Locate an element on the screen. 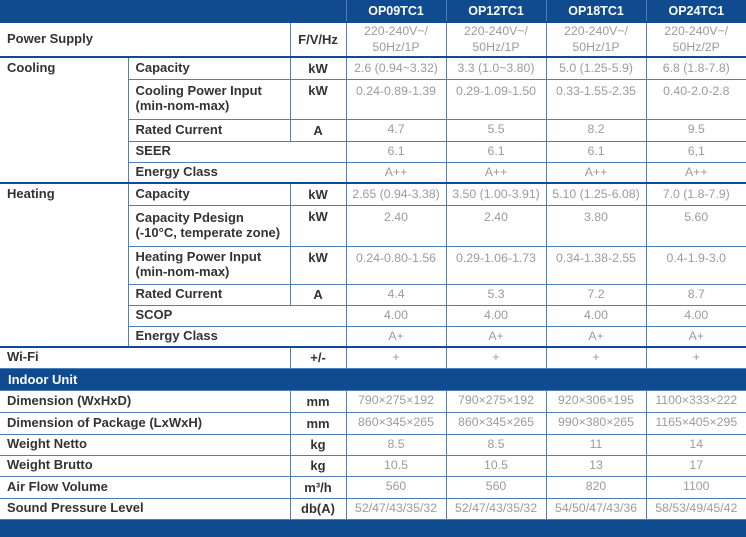 This screenshot has width=746, height=537. value-cell: 5.60 is located at coordinates (695, 225).